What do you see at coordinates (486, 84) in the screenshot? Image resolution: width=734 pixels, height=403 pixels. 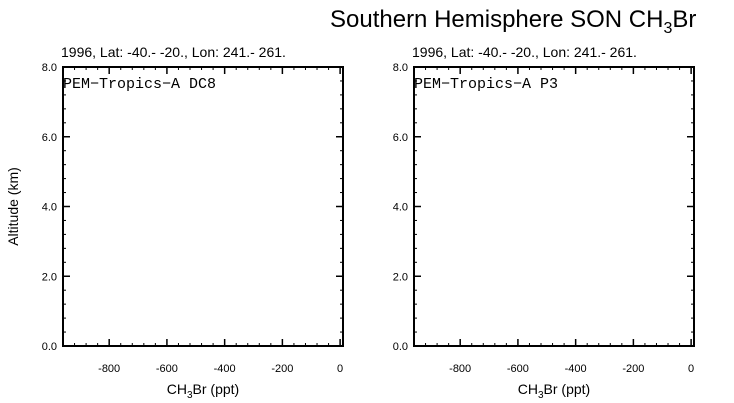 I see `panel2-annotation: PEM−Tropics−A P3` at bounding box center [486, 84].